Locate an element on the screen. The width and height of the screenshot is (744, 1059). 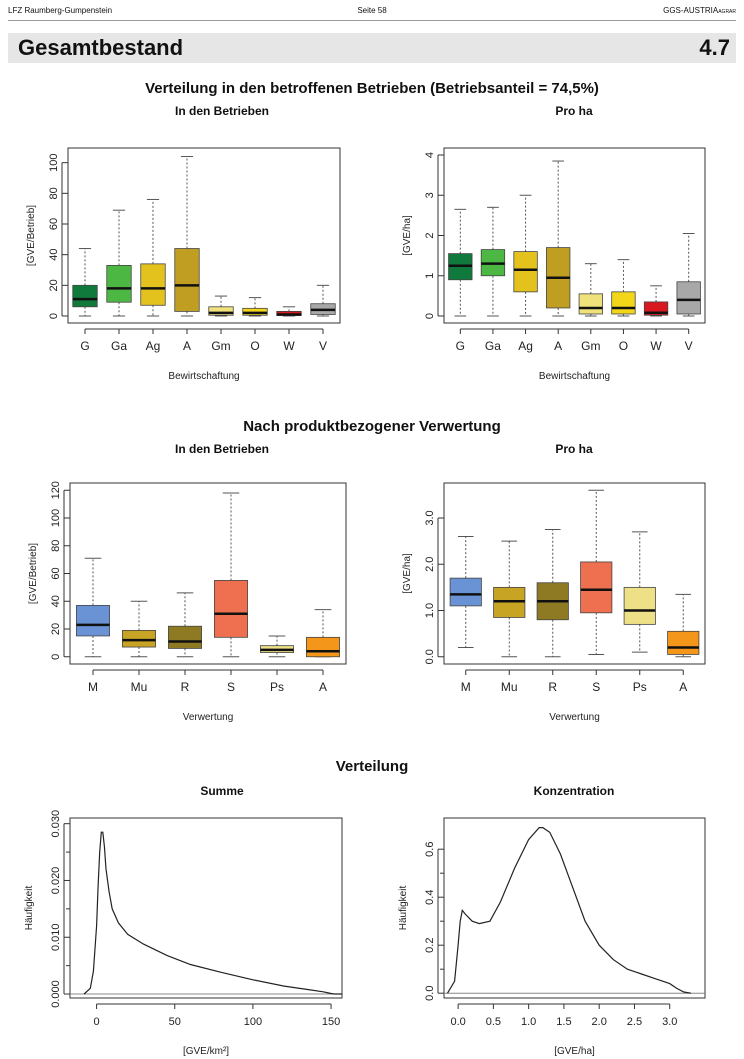
box-a is located at coordinates (187, 280).